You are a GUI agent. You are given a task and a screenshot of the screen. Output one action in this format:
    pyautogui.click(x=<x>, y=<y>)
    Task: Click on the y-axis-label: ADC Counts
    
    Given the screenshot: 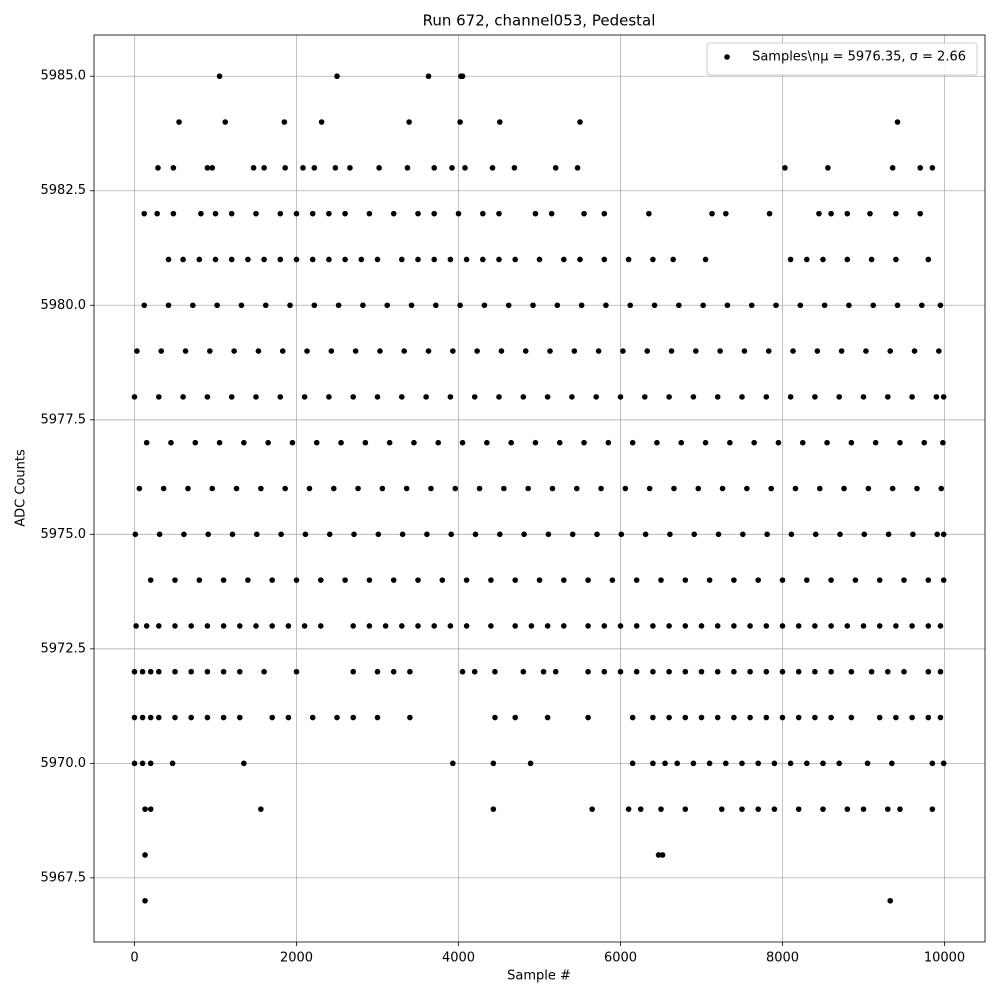 What is the action you would take?
    pyautogui.click(x=21, y=488)
    